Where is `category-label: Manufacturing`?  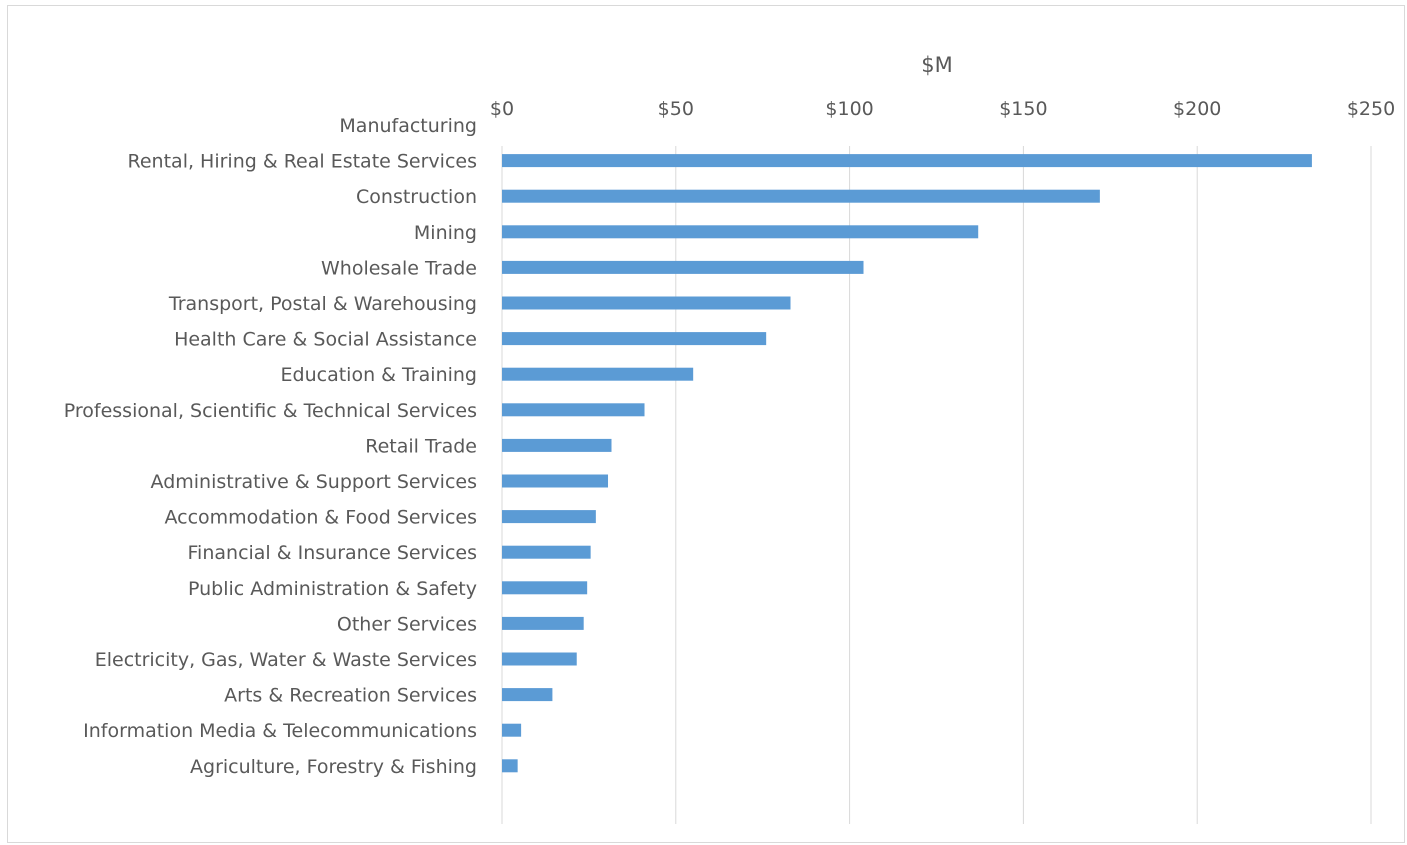
category-label: Manufacturing is located at coordinates (408, 126).